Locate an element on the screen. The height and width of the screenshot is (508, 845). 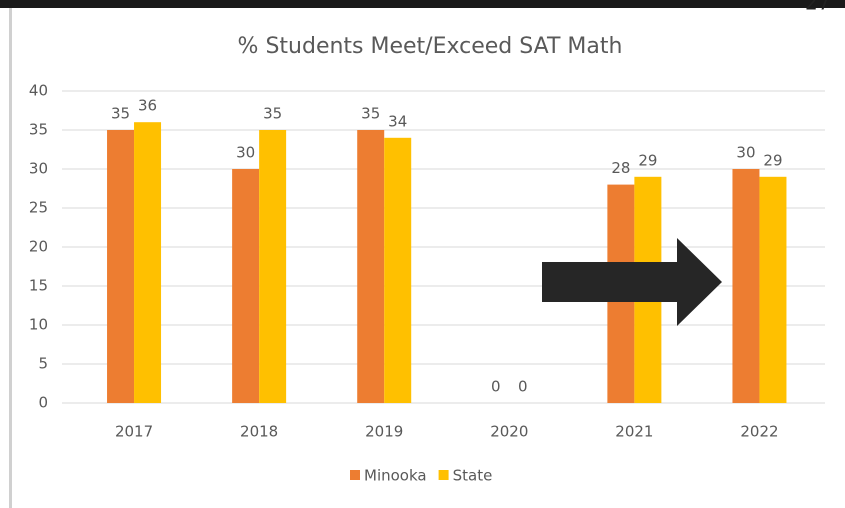
data-label: 36 is located at coordinates (147, 106).